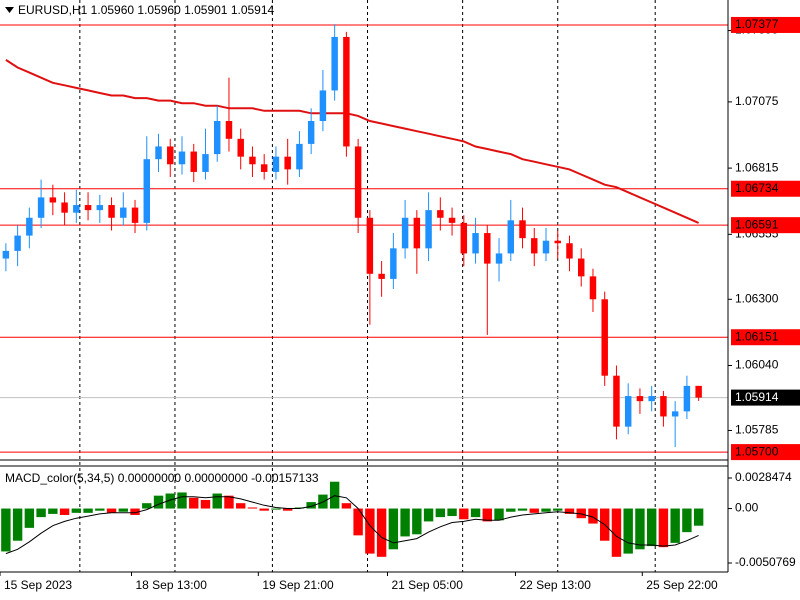 This screenshot has height=600, width=800. I want to click on level-label: 1.07377, so click(757, 24).